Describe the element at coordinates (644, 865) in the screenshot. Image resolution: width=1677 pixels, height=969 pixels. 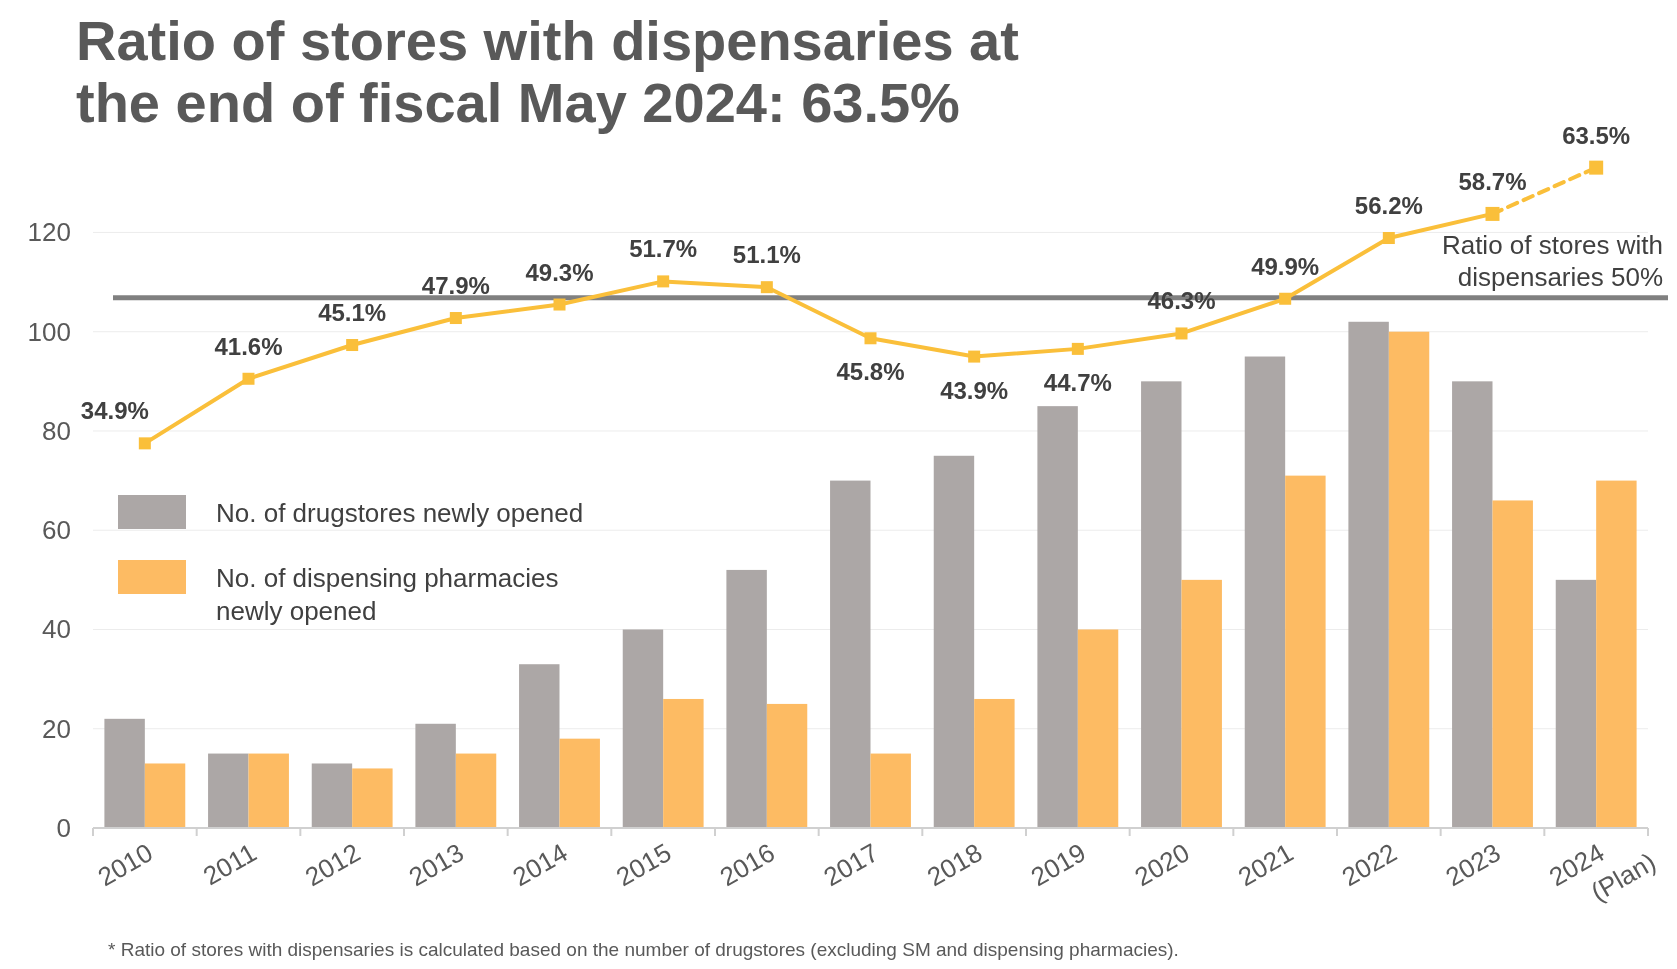
I see `x-tick-label: 2015` at that location.